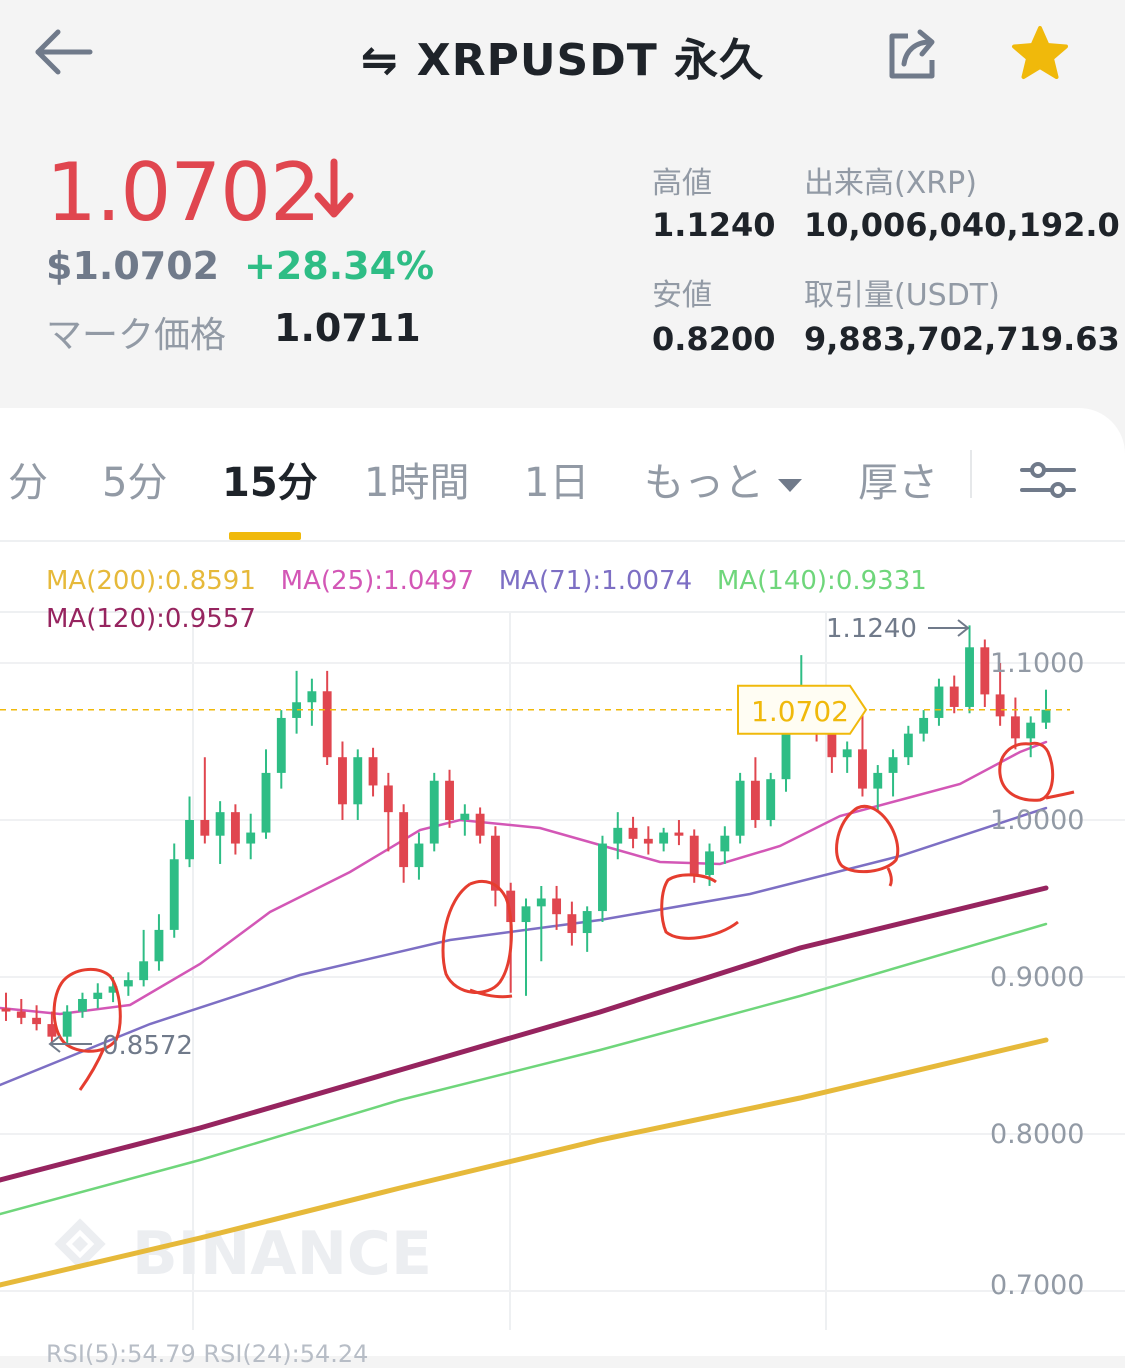  Describe the element at coordinates (590, 60) in the screenshot. I see `symbol-title: XRPUSDT 永久` at that location.